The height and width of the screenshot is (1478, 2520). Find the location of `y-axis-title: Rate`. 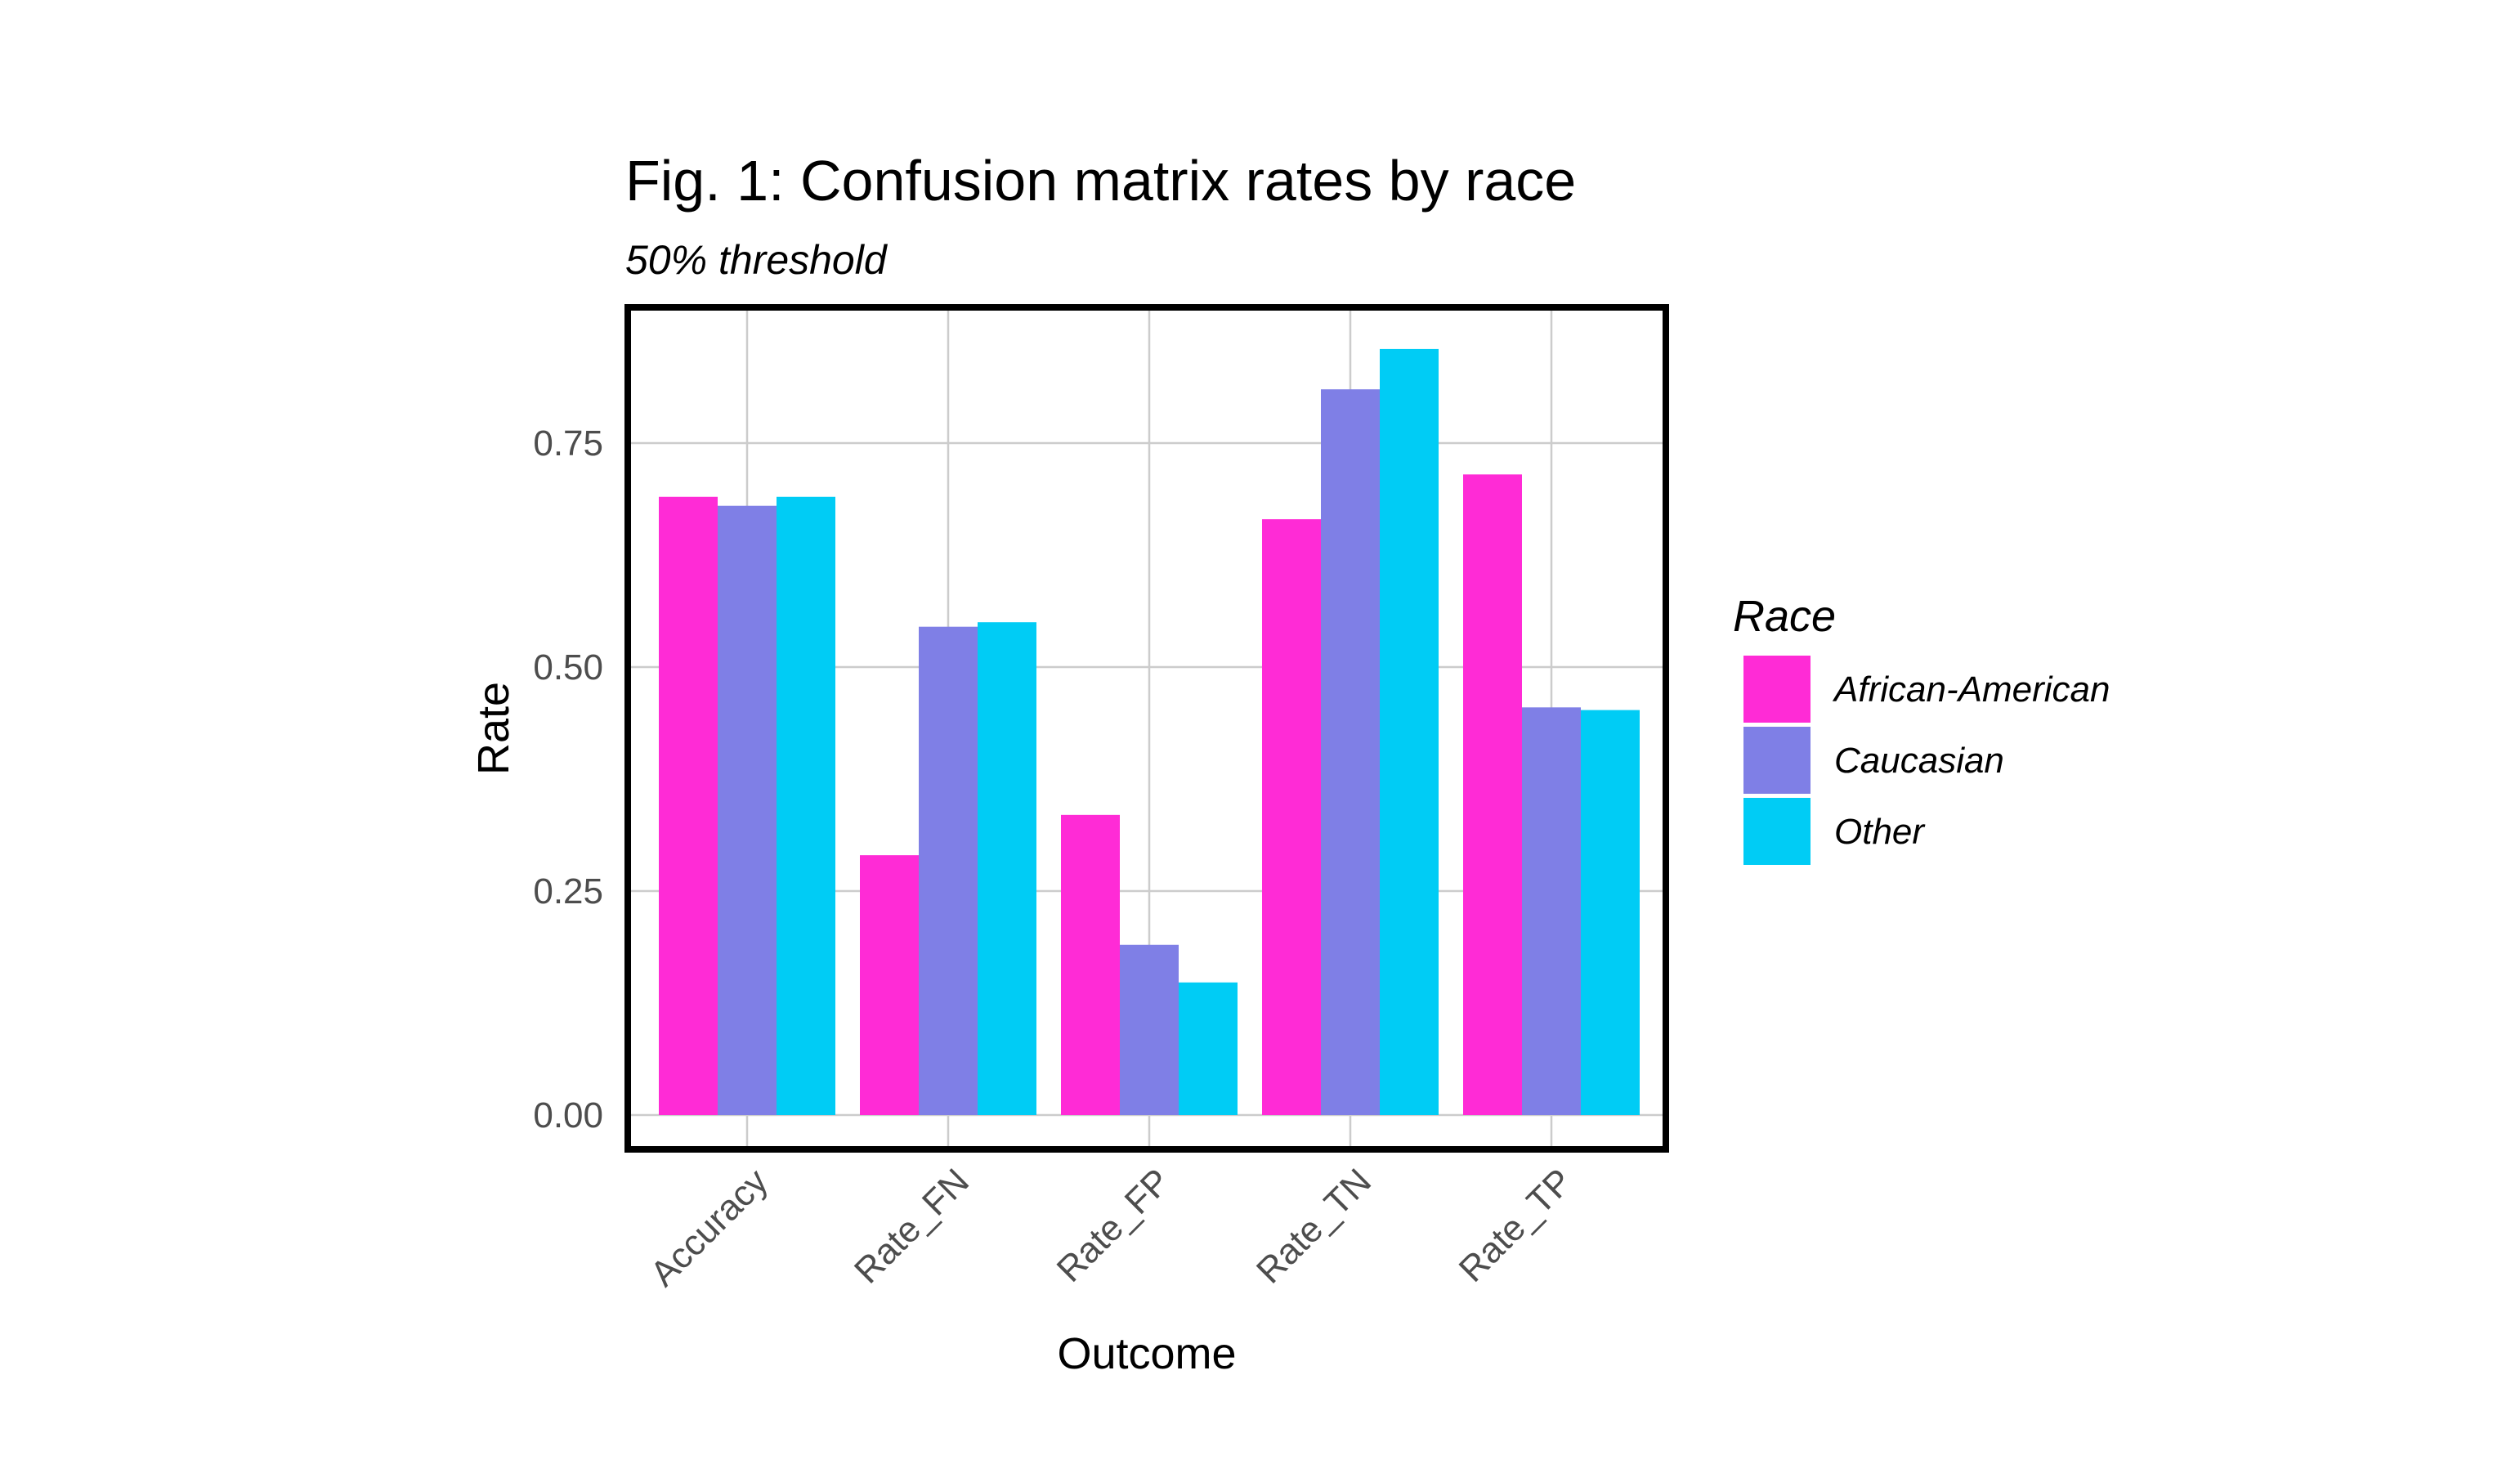

y-axis-title: Rate is located at coordinates (494, 728).